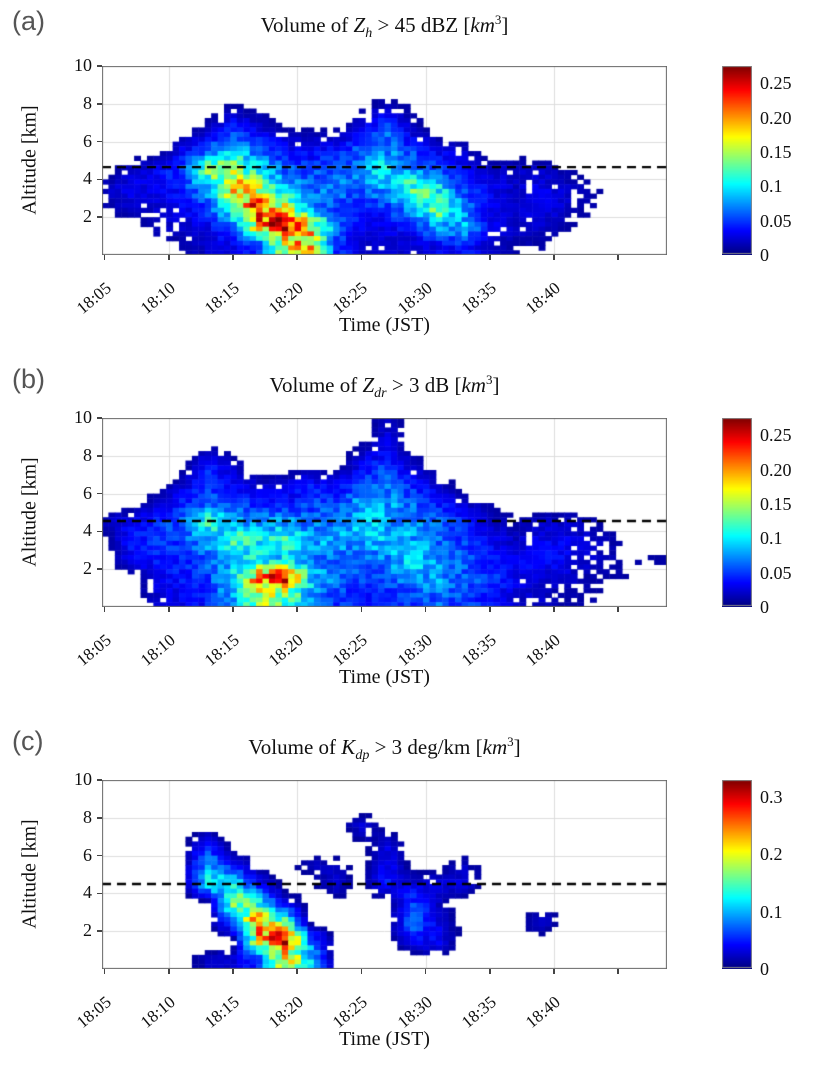 The height and width of the screenshot is (1076, 823). What do you see at coordinates (29, 874) in the screenshot?
I see `y-axis-label-c: Altitude [km]` at bounding box center [29, 874].